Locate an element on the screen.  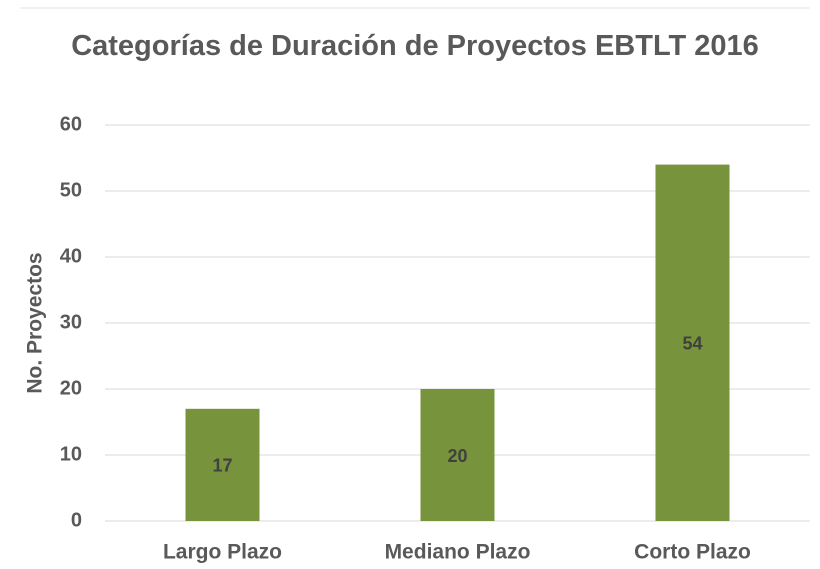
data-label: 17 is located at coordinates (222, 466).